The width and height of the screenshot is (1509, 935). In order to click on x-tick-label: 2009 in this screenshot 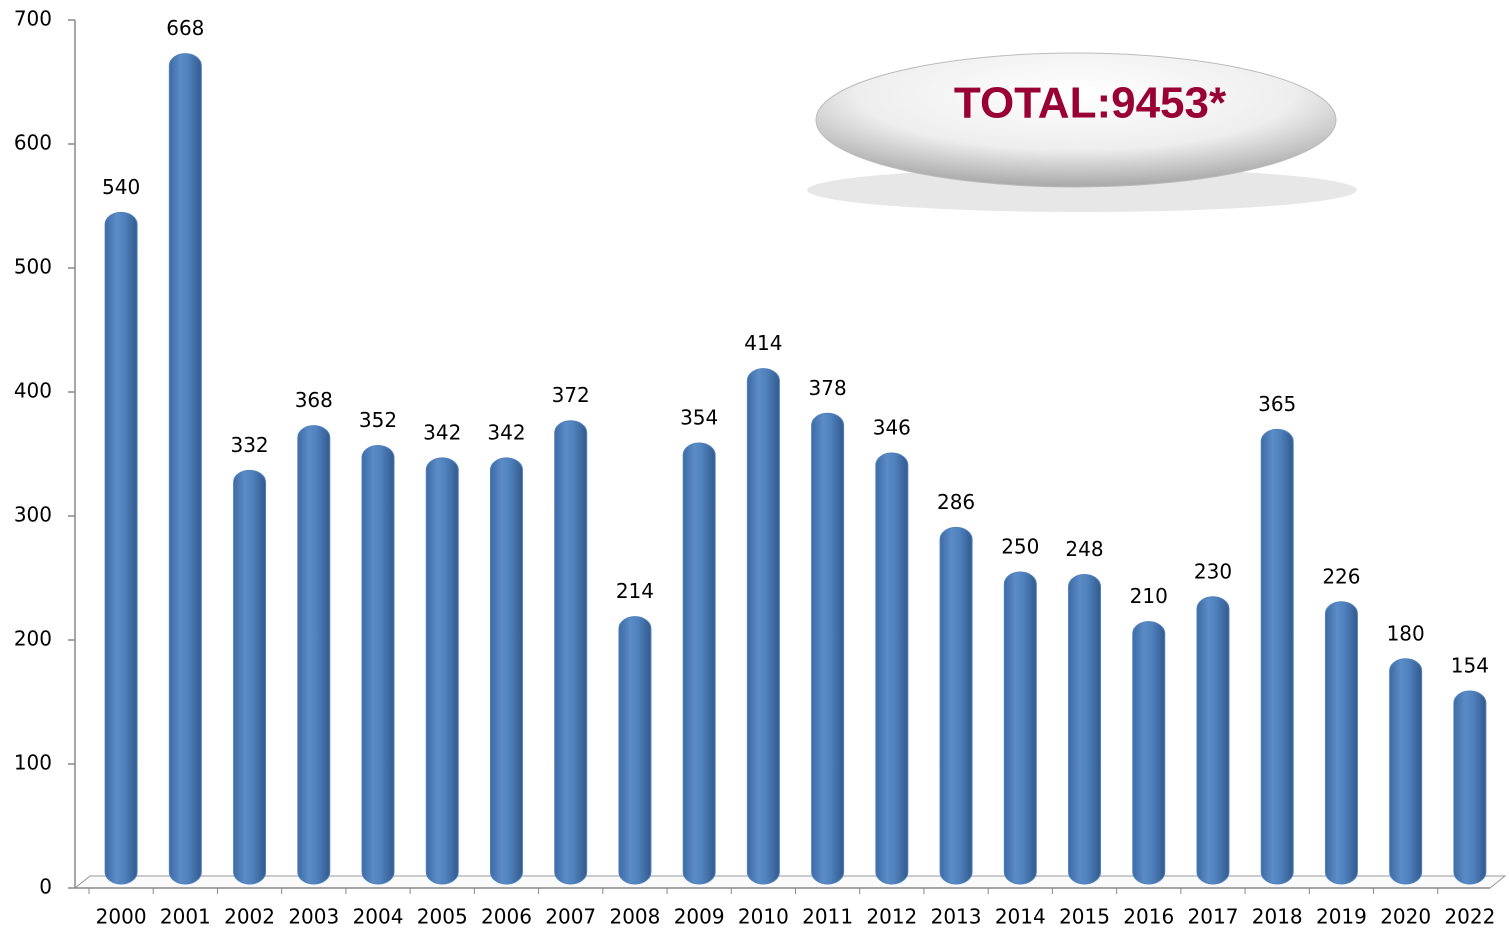, I will do `click(699, 917)`.